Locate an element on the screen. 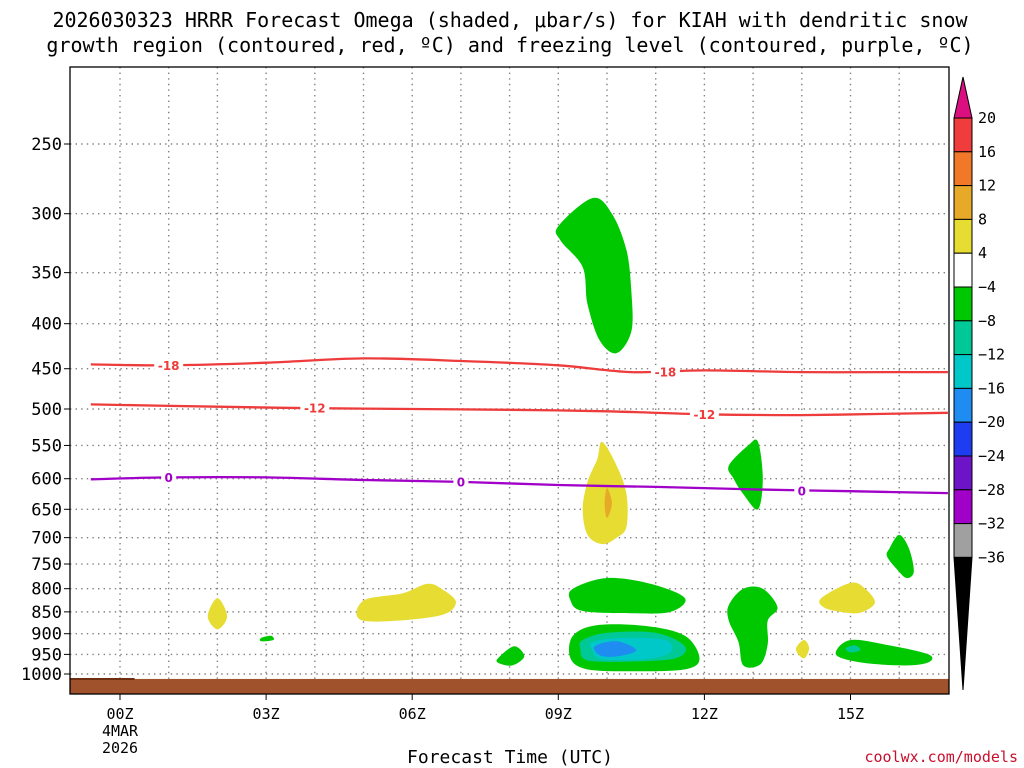 This screenshot has width=1024, height=768. y-tick-label: 300 is located at coordinates (46, 215).